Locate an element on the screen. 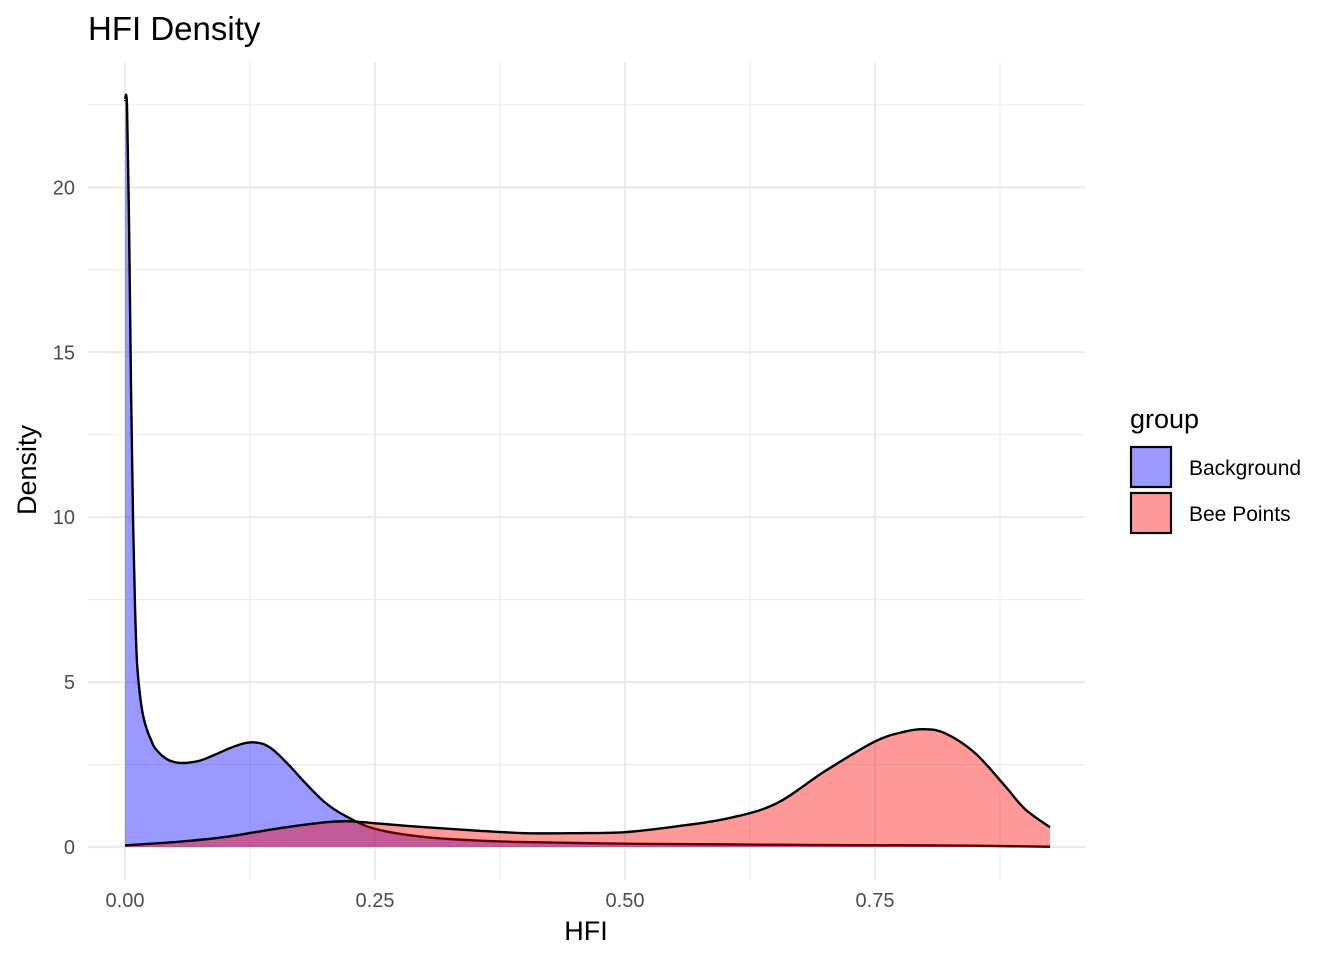 The image size is (1344, 960). y-tick-label: 10 is located at coordinates (64, 518).